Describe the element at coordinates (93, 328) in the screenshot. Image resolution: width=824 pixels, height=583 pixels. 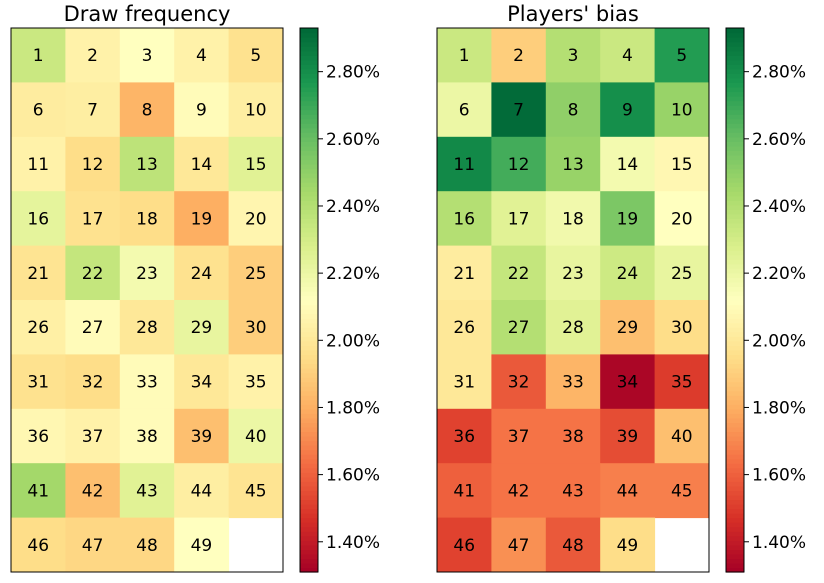
I see `cell-label: 27` at that location.